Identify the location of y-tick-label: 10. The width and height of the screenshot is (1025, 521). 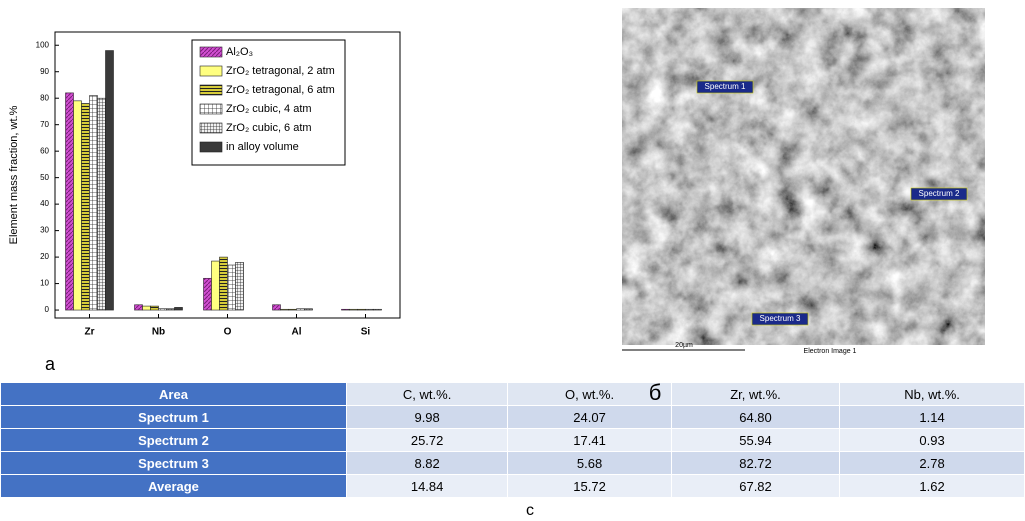
(44, 283).